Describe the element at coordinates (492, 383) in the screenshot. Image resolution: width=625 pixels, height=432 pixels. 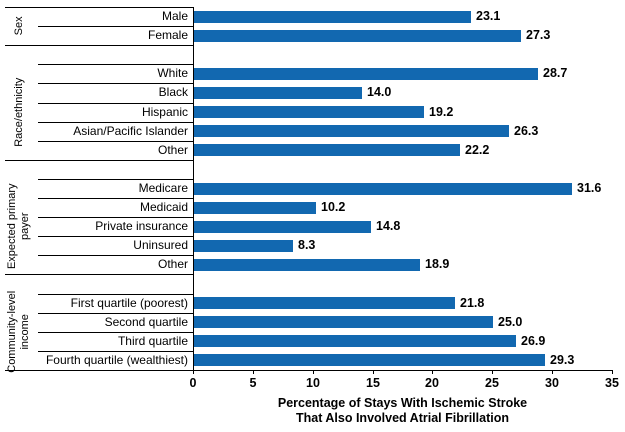
I see `x-axis-tick-label: 25` at that location.